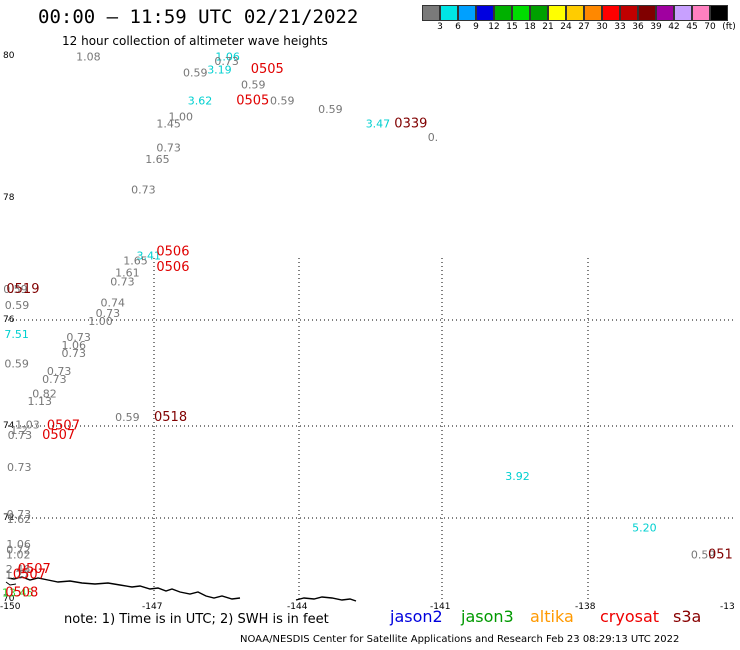 This screenshot has width=740, height=650. What do you see at coordinates (181, 589) in the screenshot?
I see `coastline` at bounding box center [181, 589].